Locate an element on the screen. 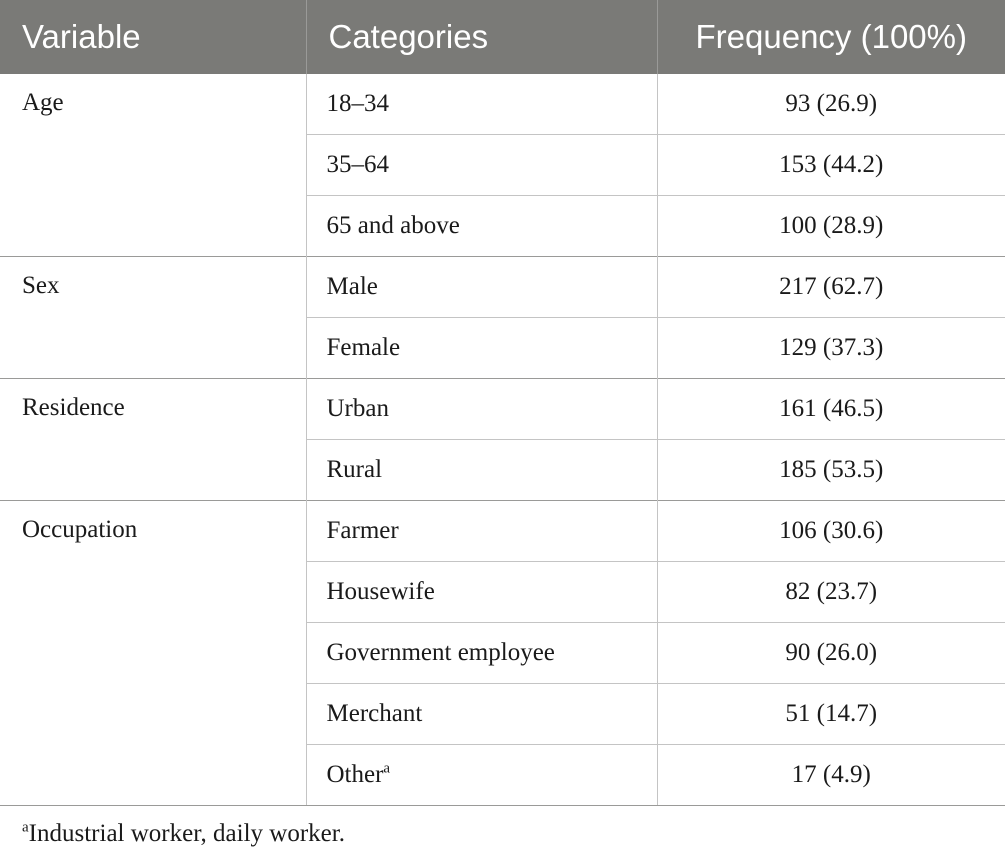  frequency-cell: 17 (4.9) is located at coordinates (830, 775).